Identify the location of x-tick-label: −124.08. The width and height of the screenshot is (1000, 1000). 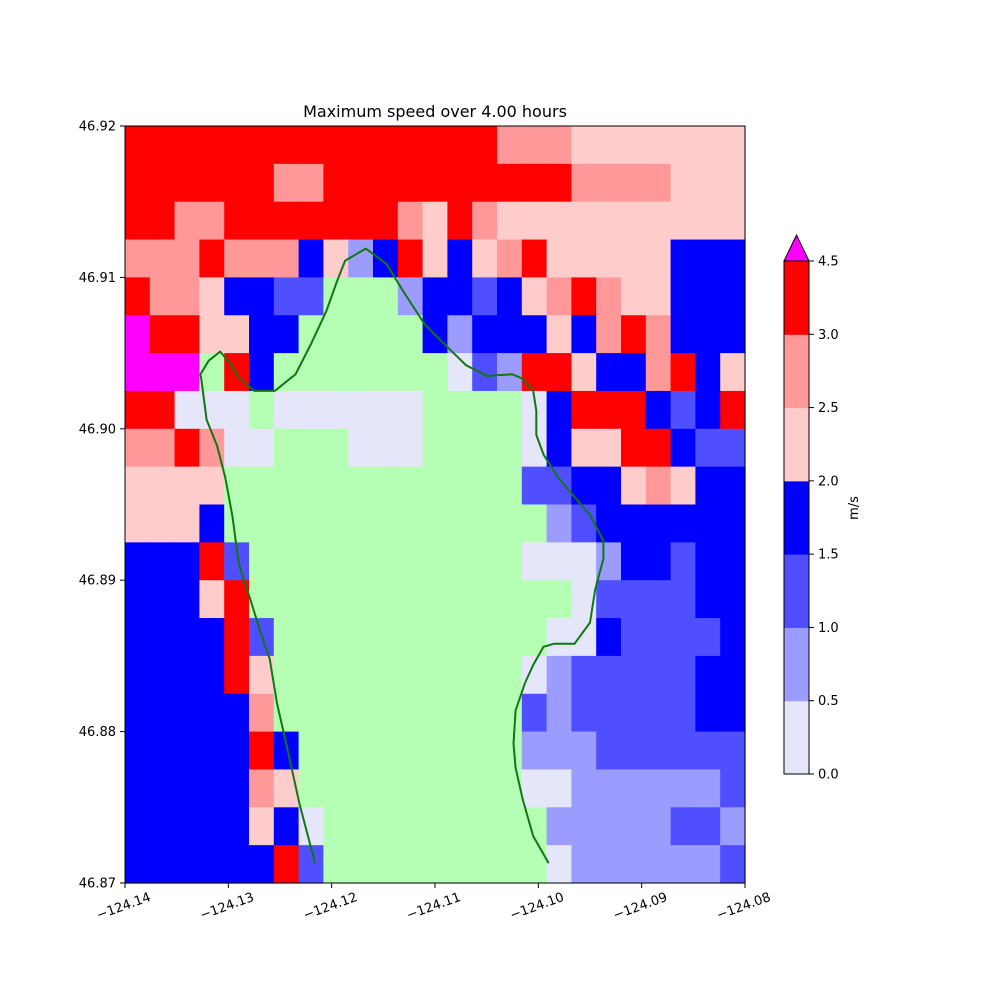
(744, 906).